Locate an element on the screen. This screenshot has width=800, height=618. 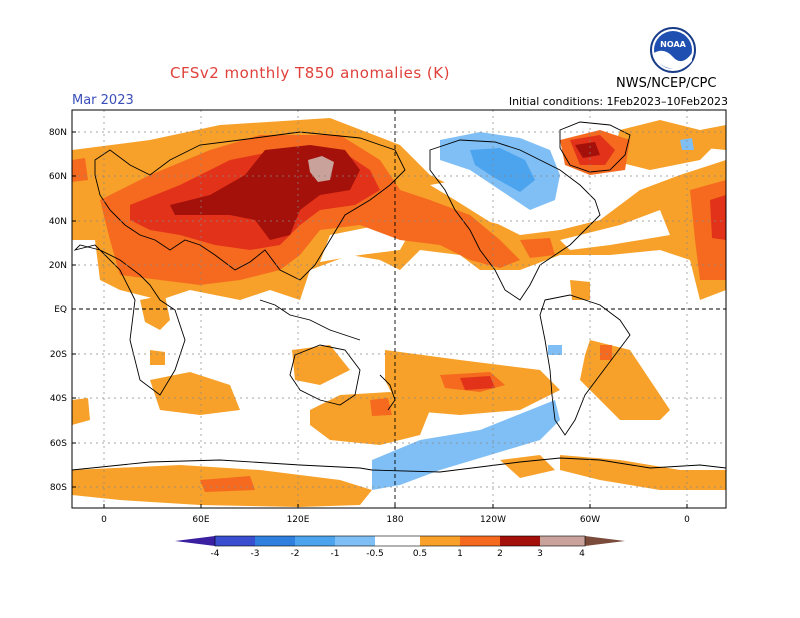
colorbar-swatch-neg2 is located at coordinates (315, 541).